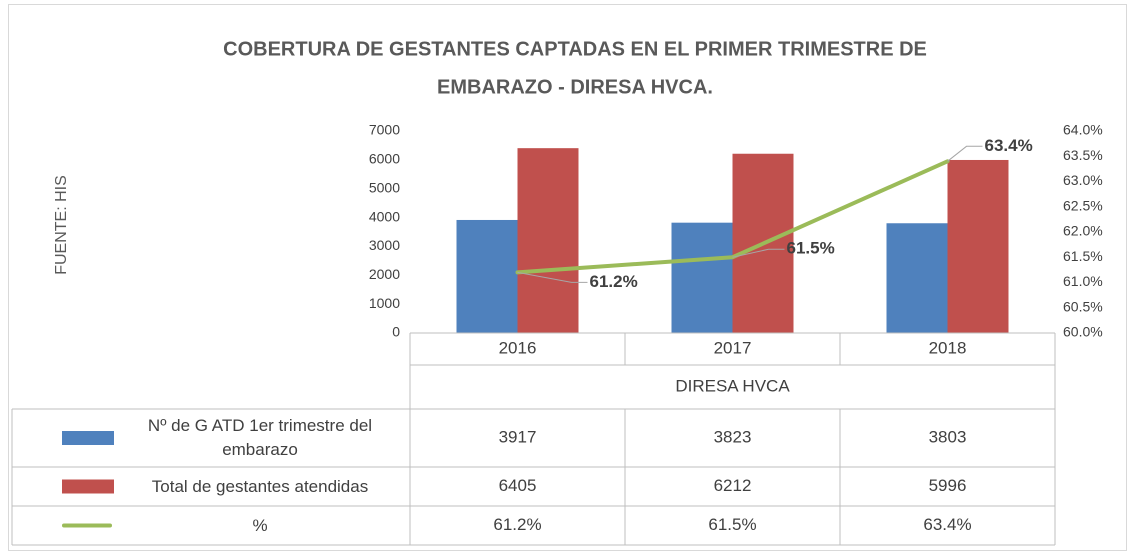 The height and width of the screenshot is (555, 1131). Describe the element at coordinates (384, 245) in the screenshot. I see `y-tick-label: 3000` at that location.